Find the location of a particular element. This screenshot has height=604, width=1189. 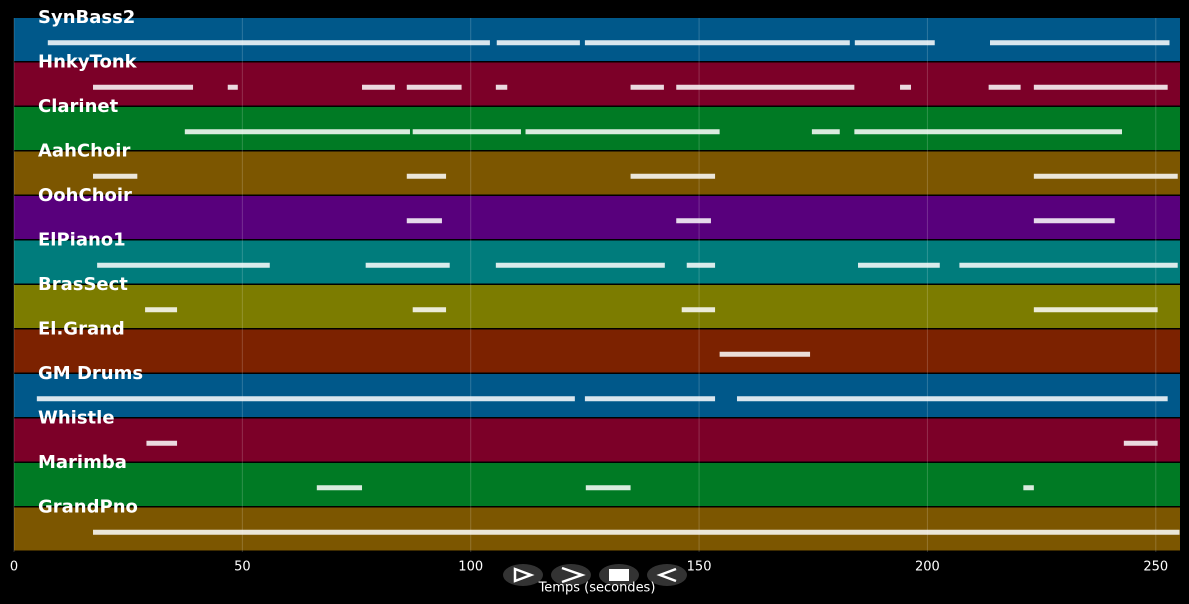

forward-button is located at coordinates (571, 575).